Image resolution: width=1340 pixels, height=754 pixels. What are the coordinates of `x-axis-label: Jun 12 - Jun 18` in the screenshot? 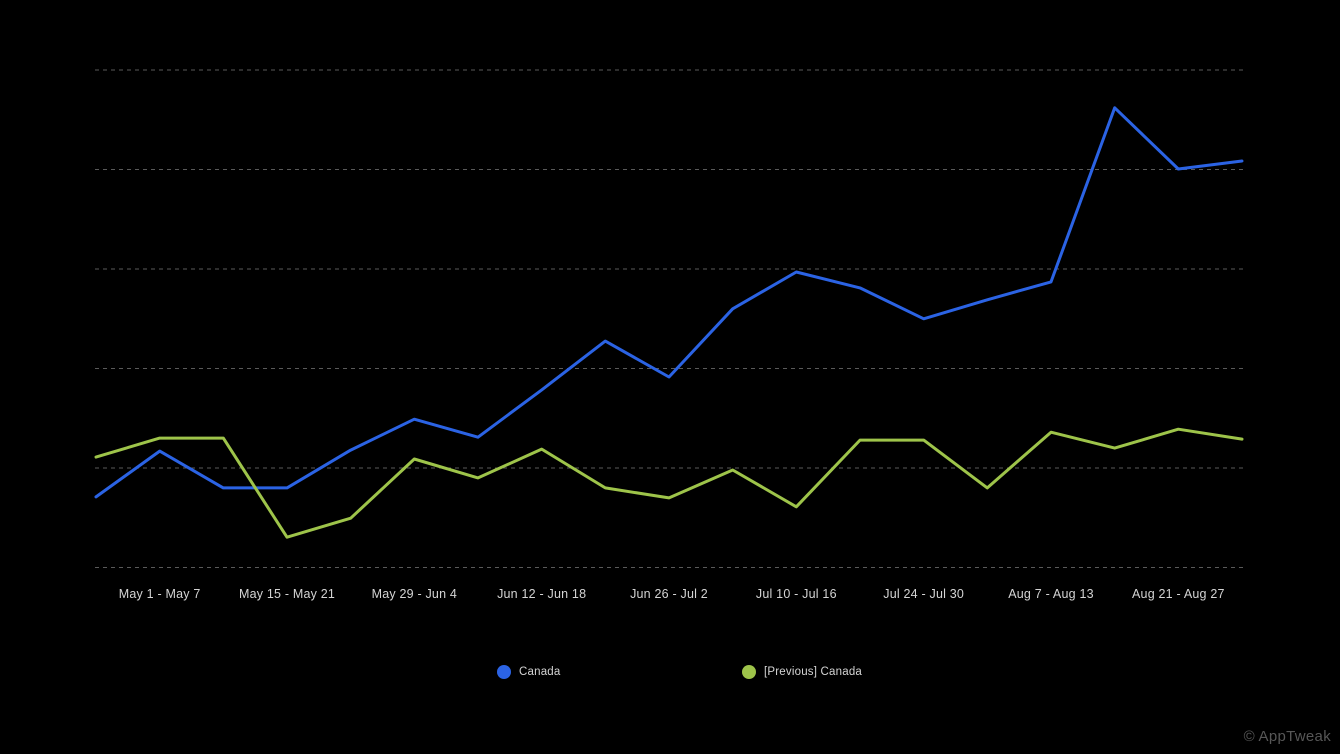 It's located at (542, 594).